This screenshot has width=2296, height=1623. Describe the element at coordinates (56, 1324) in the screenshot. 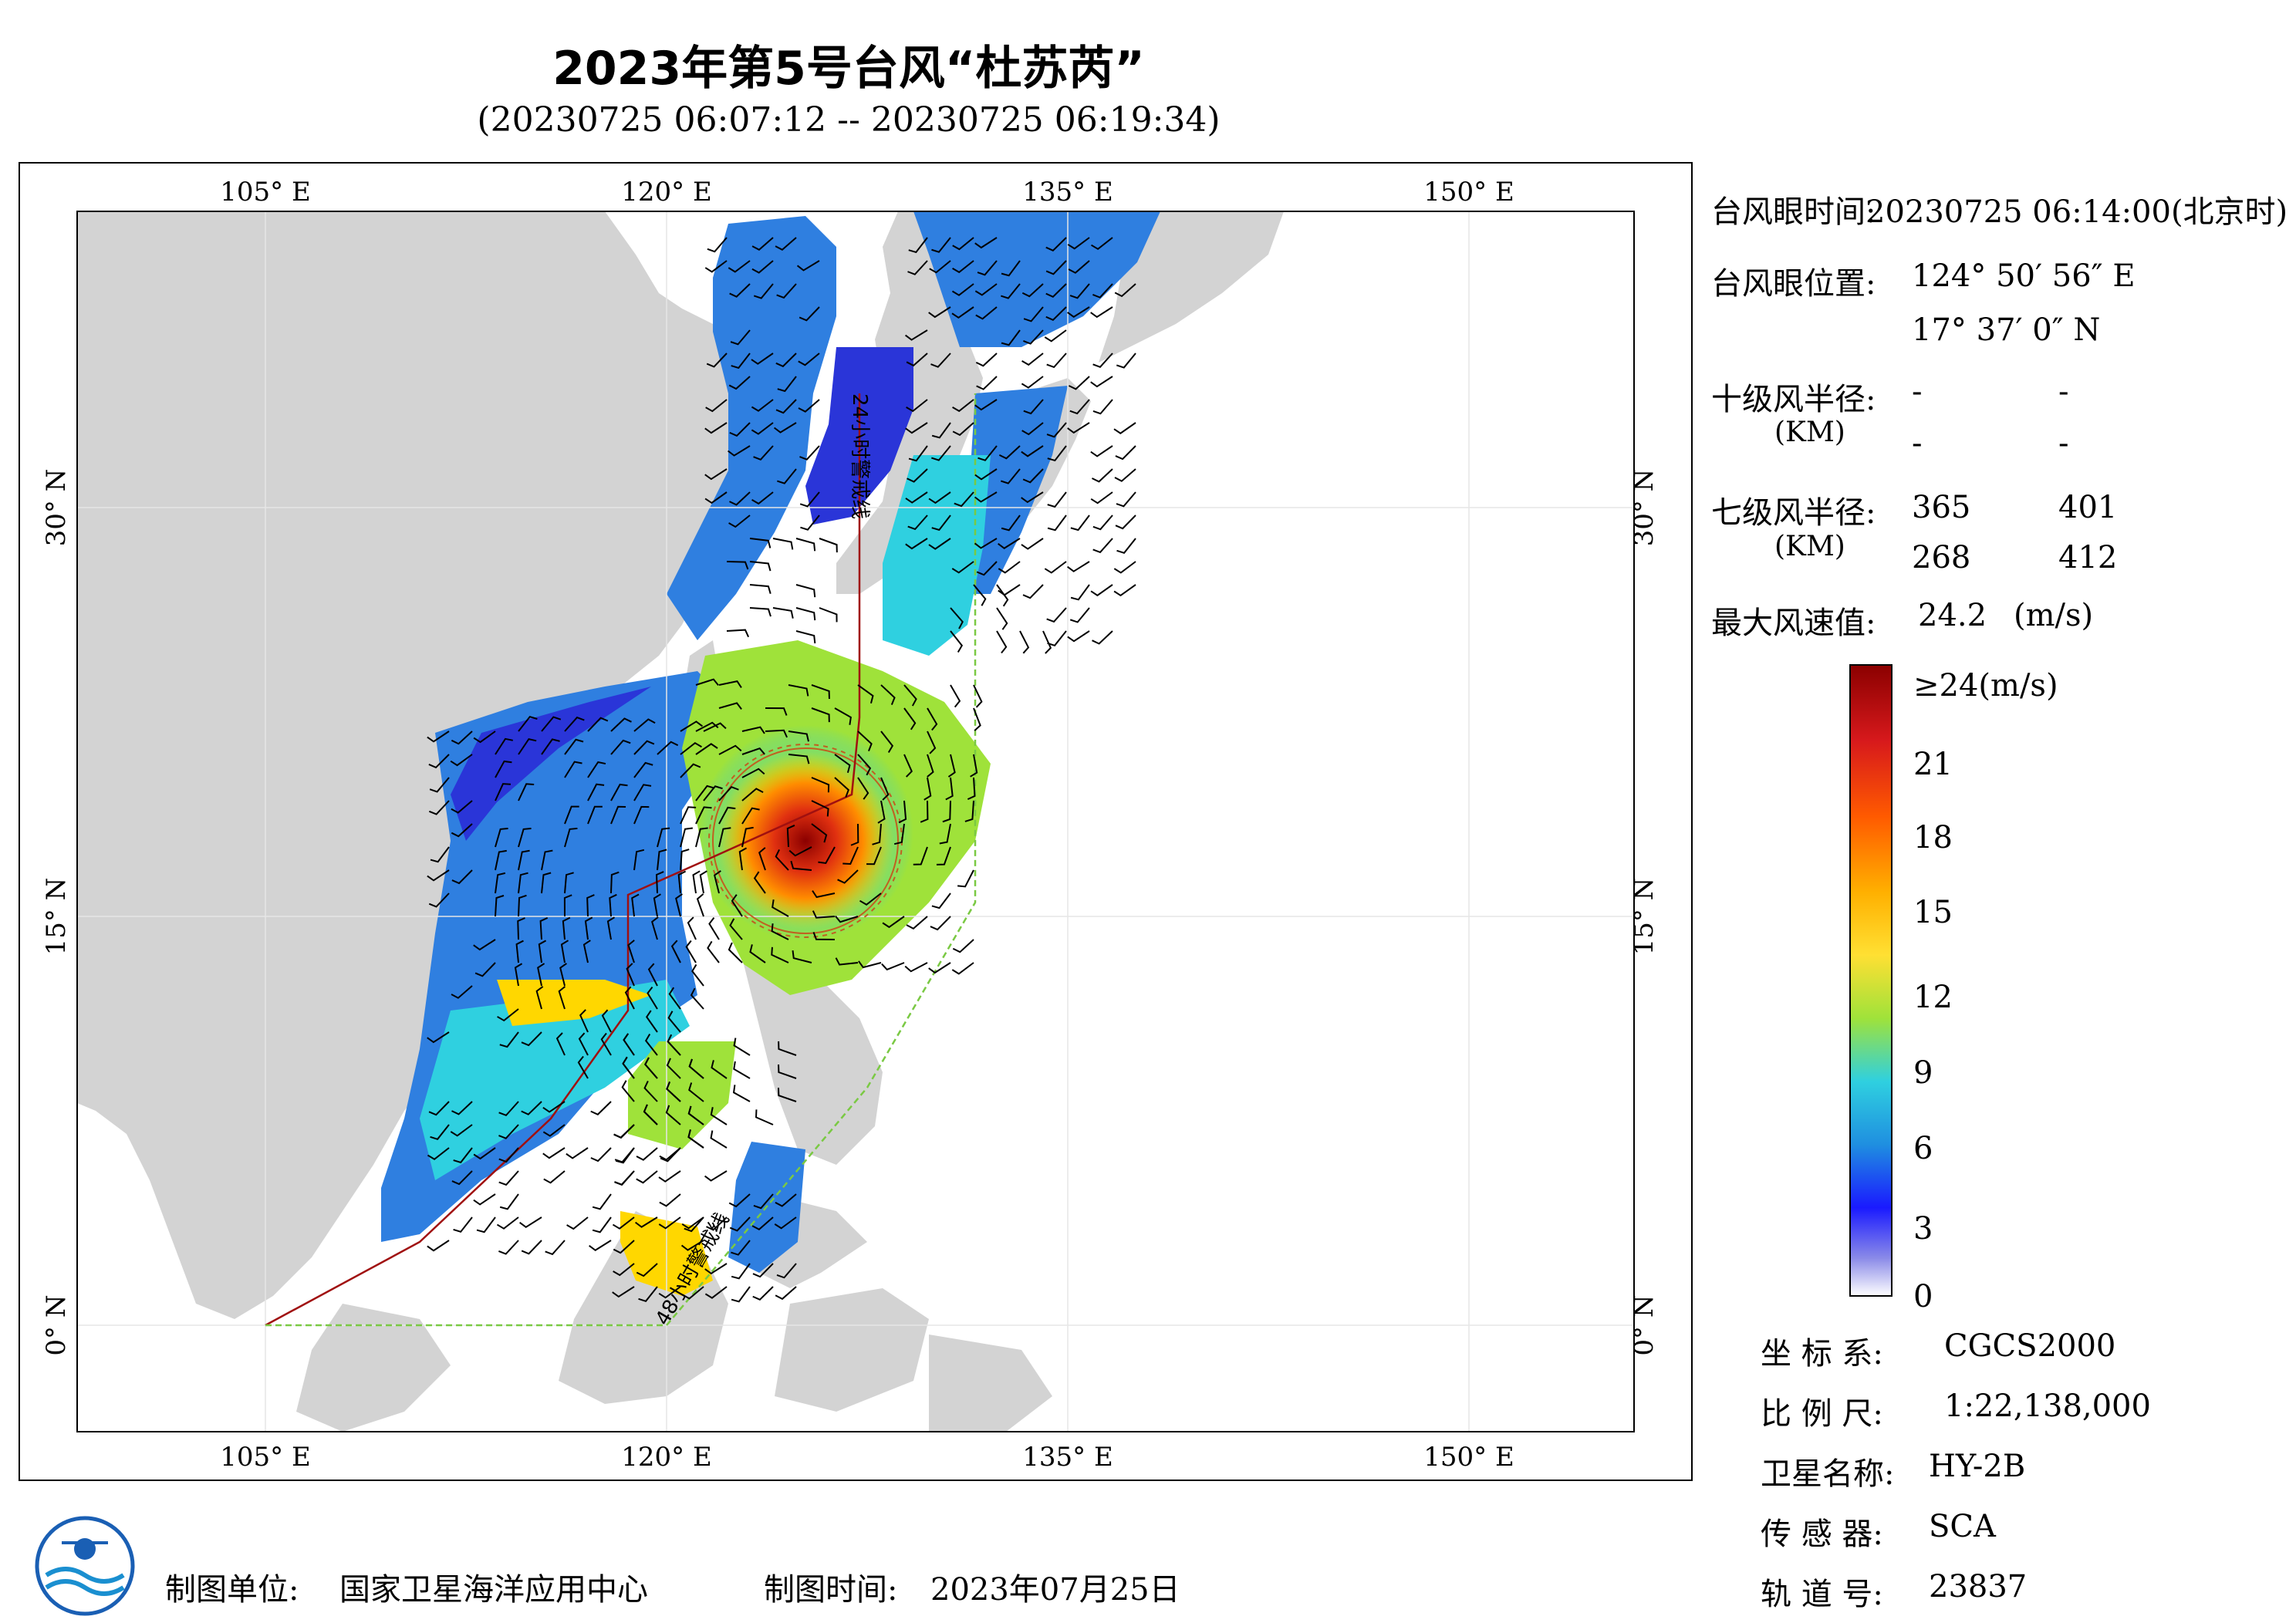

I see `lat-tick-left: 0° N` at that location.